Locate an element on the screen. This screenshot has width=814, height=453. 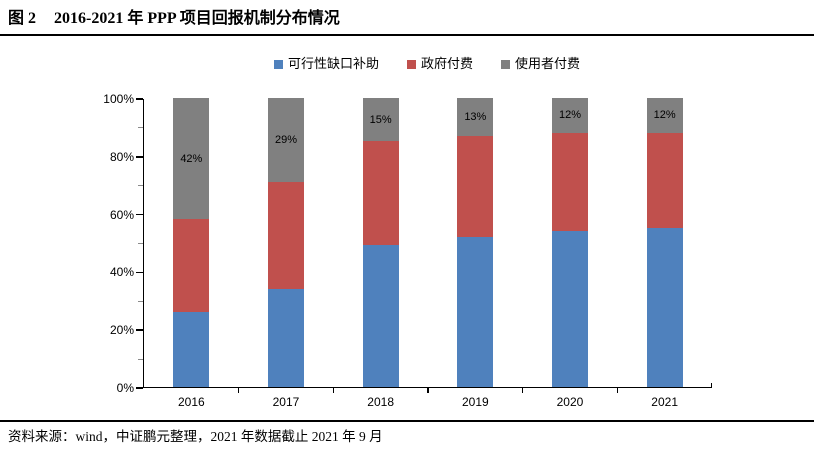
legend-item-user-payment: 使用者付费 is located at coordinates (540, 64).